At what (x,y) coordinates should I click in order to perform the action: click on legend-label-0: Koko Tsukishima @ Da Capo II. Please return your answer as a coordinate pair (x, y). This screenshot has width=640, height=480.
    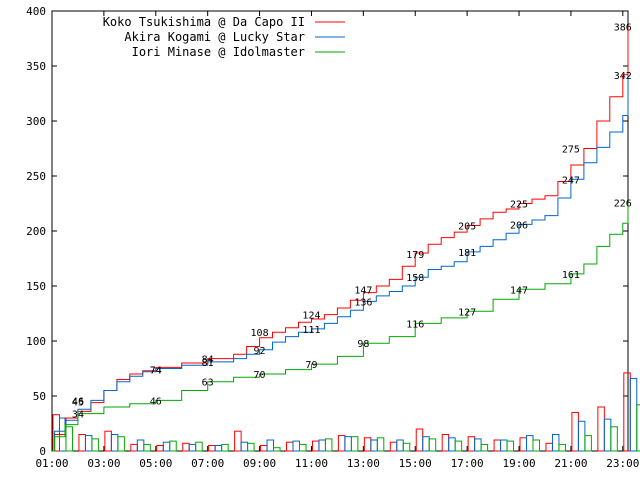
    Looking at the image, I should click on (204, 22).